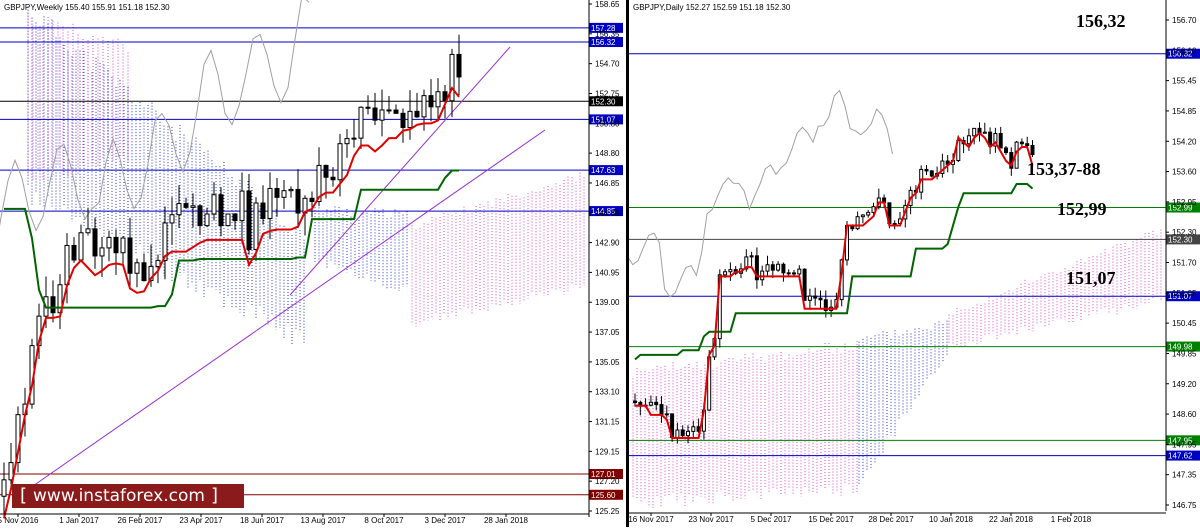 Image resolution: width=1200 pixels, height=532 pixels. Describe the element at coordinates (607, 392) in the screenshot. I see `price-tick-label: 133.10` at that location.